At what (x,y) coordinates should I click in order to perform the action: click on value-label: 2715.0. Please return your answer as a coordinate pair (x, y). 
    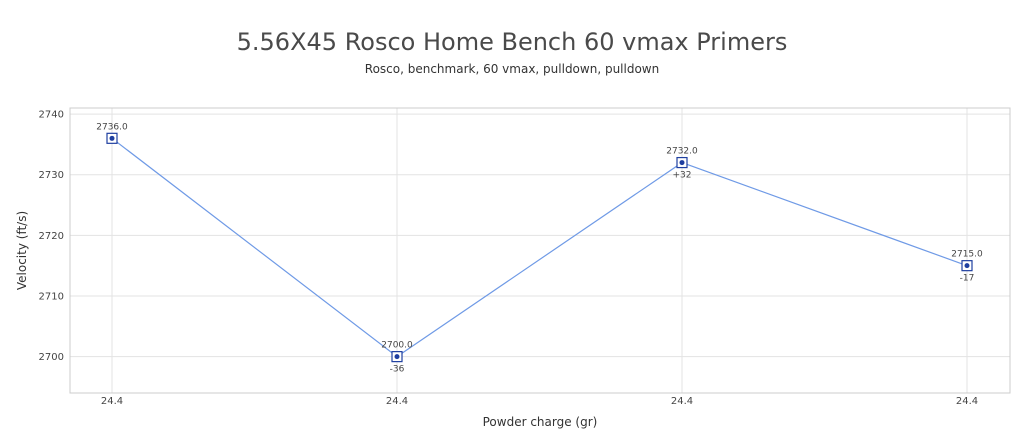
    Looking at the image, I should click on (967, 255).